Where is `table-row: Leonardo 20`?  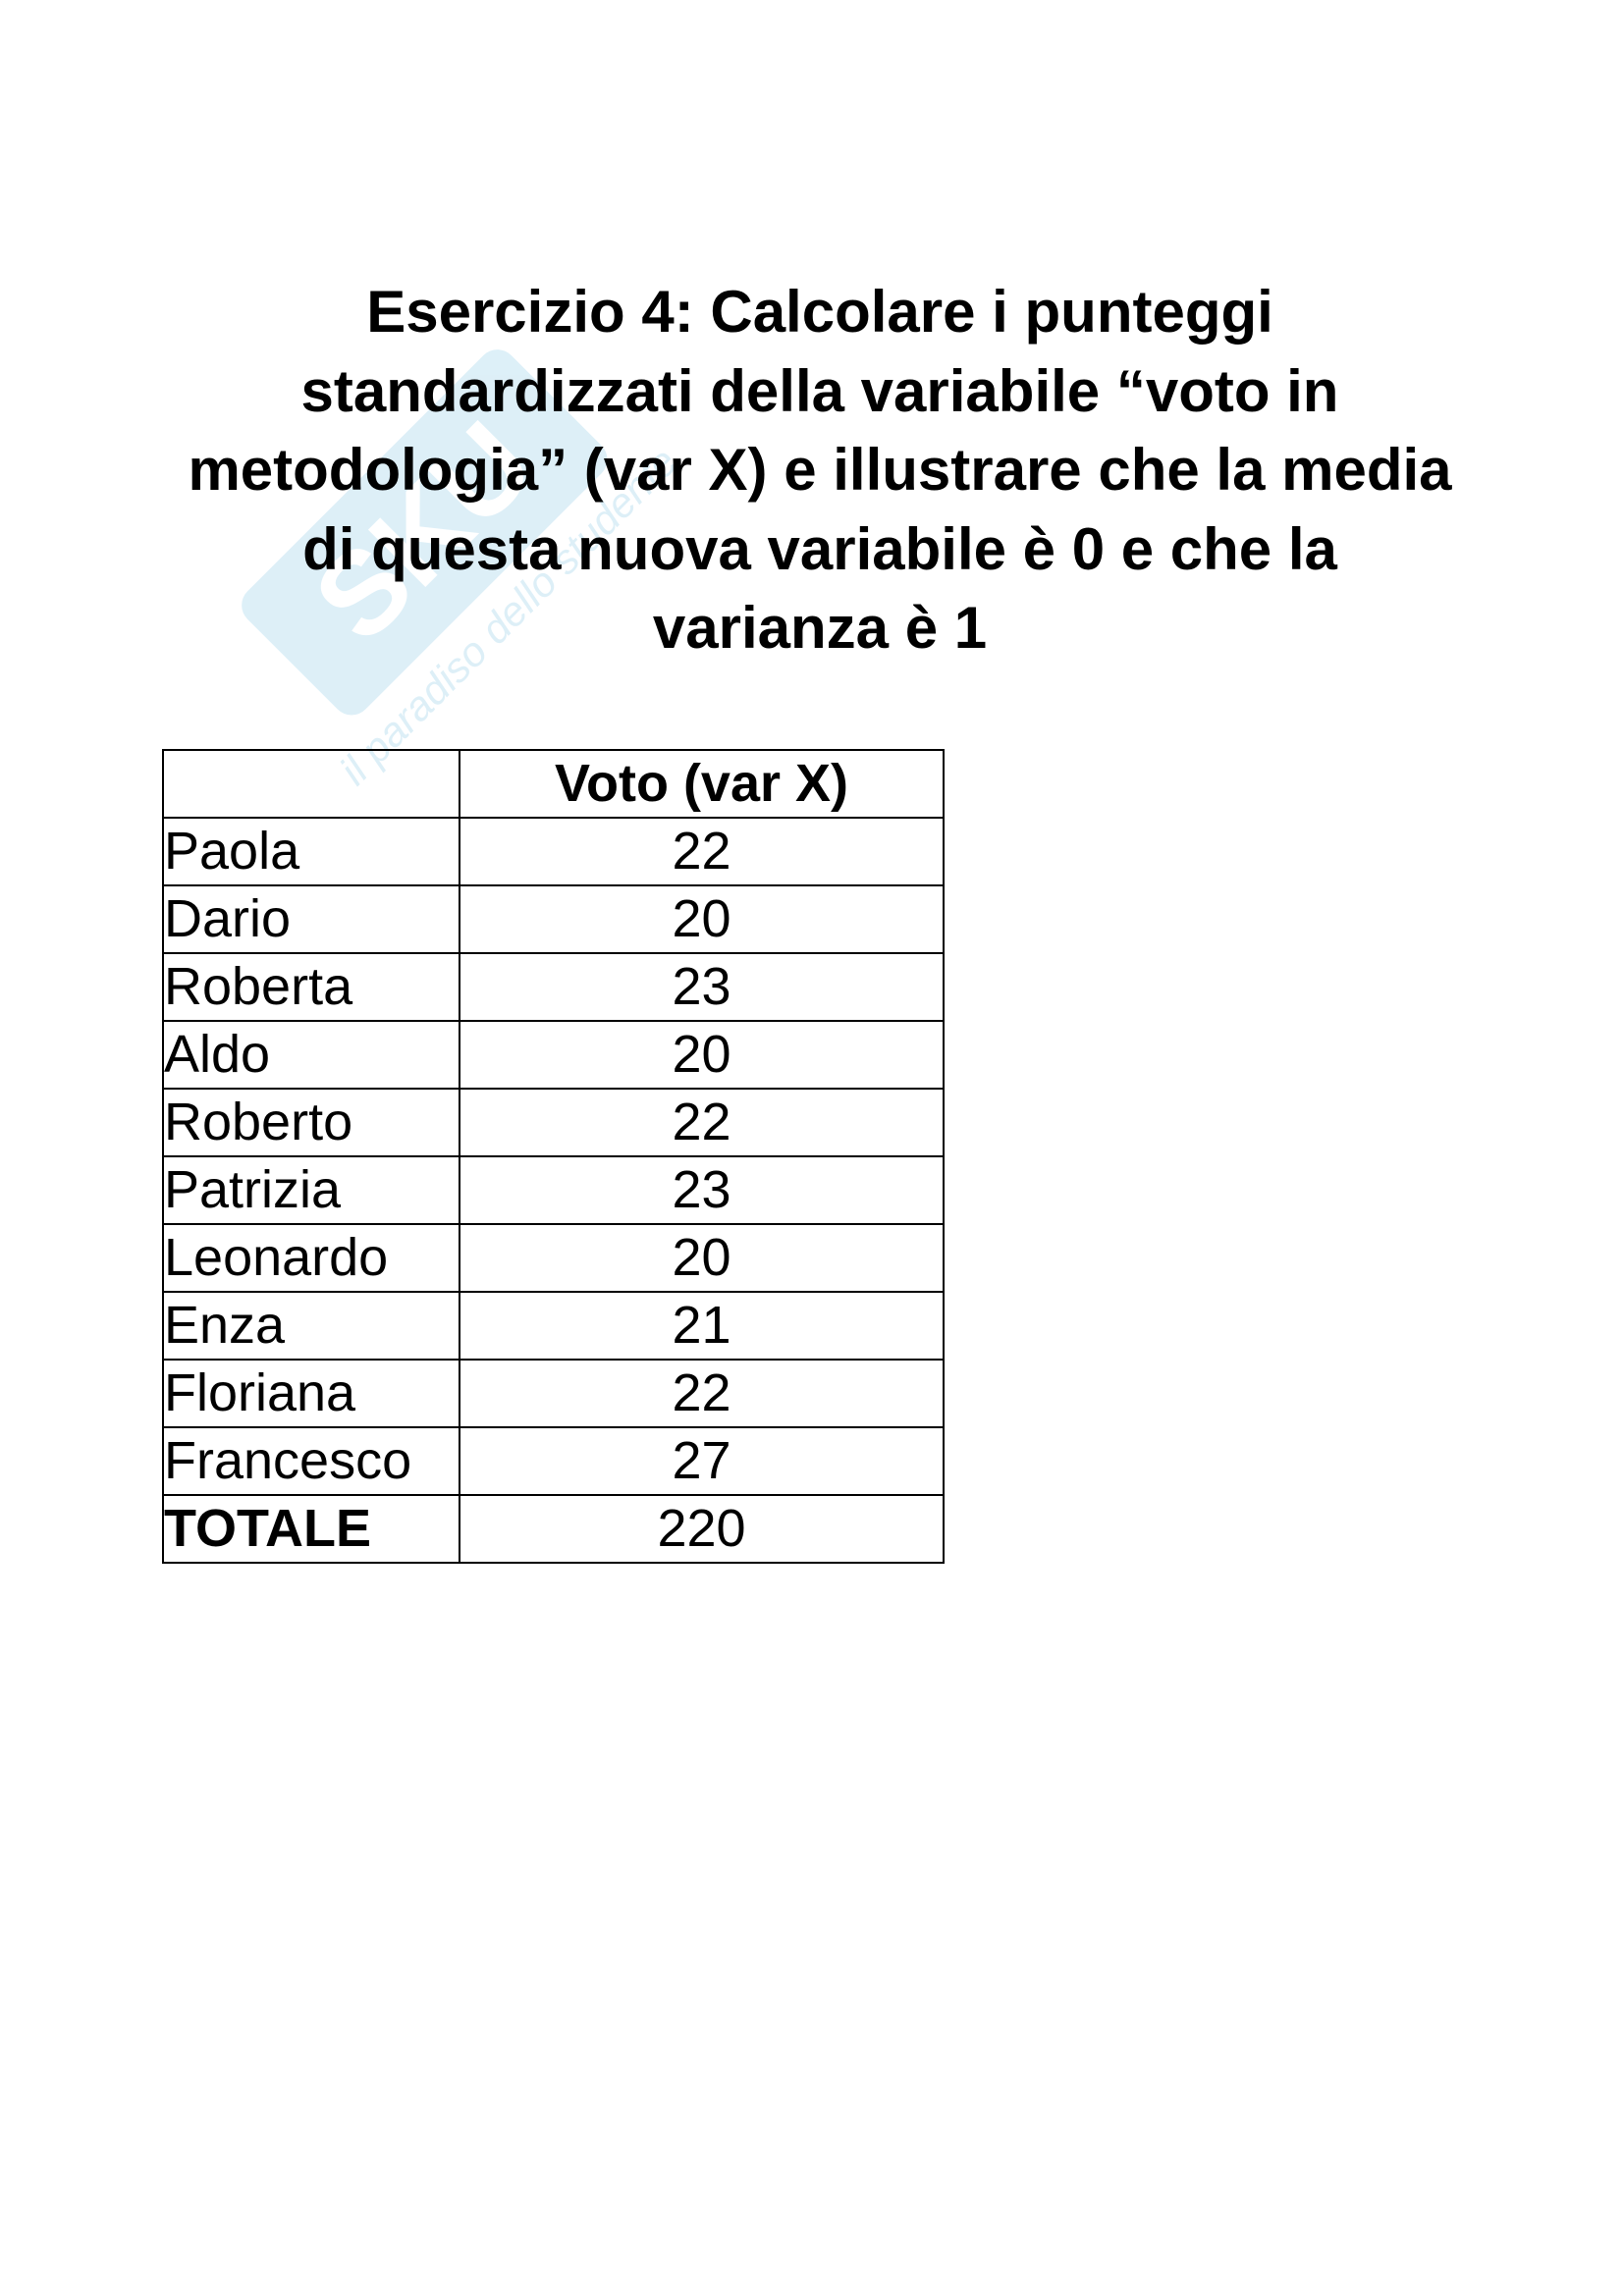
table-row: Leonardo 20 is located at coordinates (554, 1258).